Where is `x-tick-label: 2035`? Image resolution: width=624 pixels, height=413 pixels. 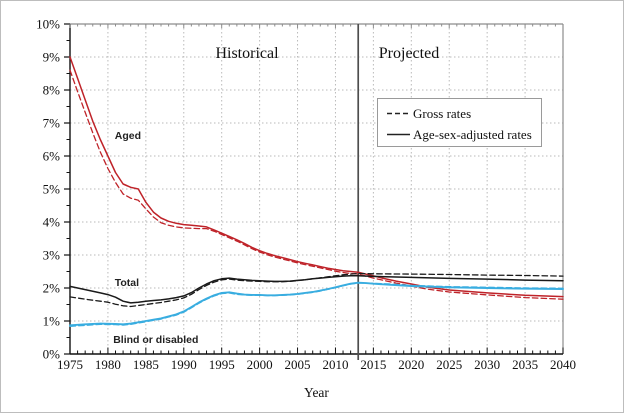 x-tick-label: 2035 is located at coordinates (525, 364).